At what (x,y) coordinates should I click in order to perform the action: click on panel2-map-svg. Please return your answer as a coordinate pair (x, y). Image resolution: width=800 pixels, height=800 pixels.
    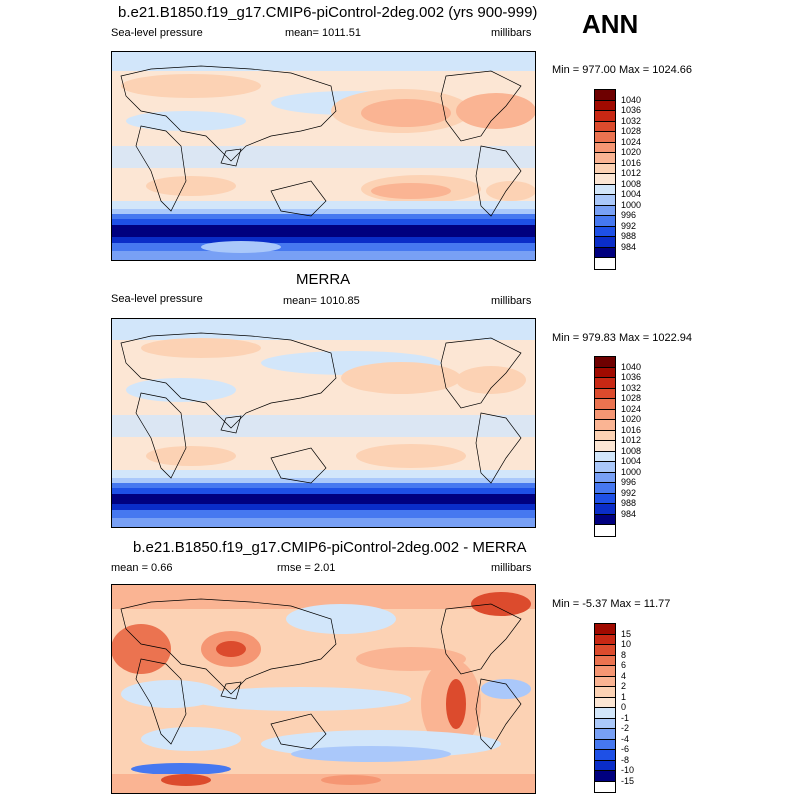
    Looking at the image, I should click on (323, 423).